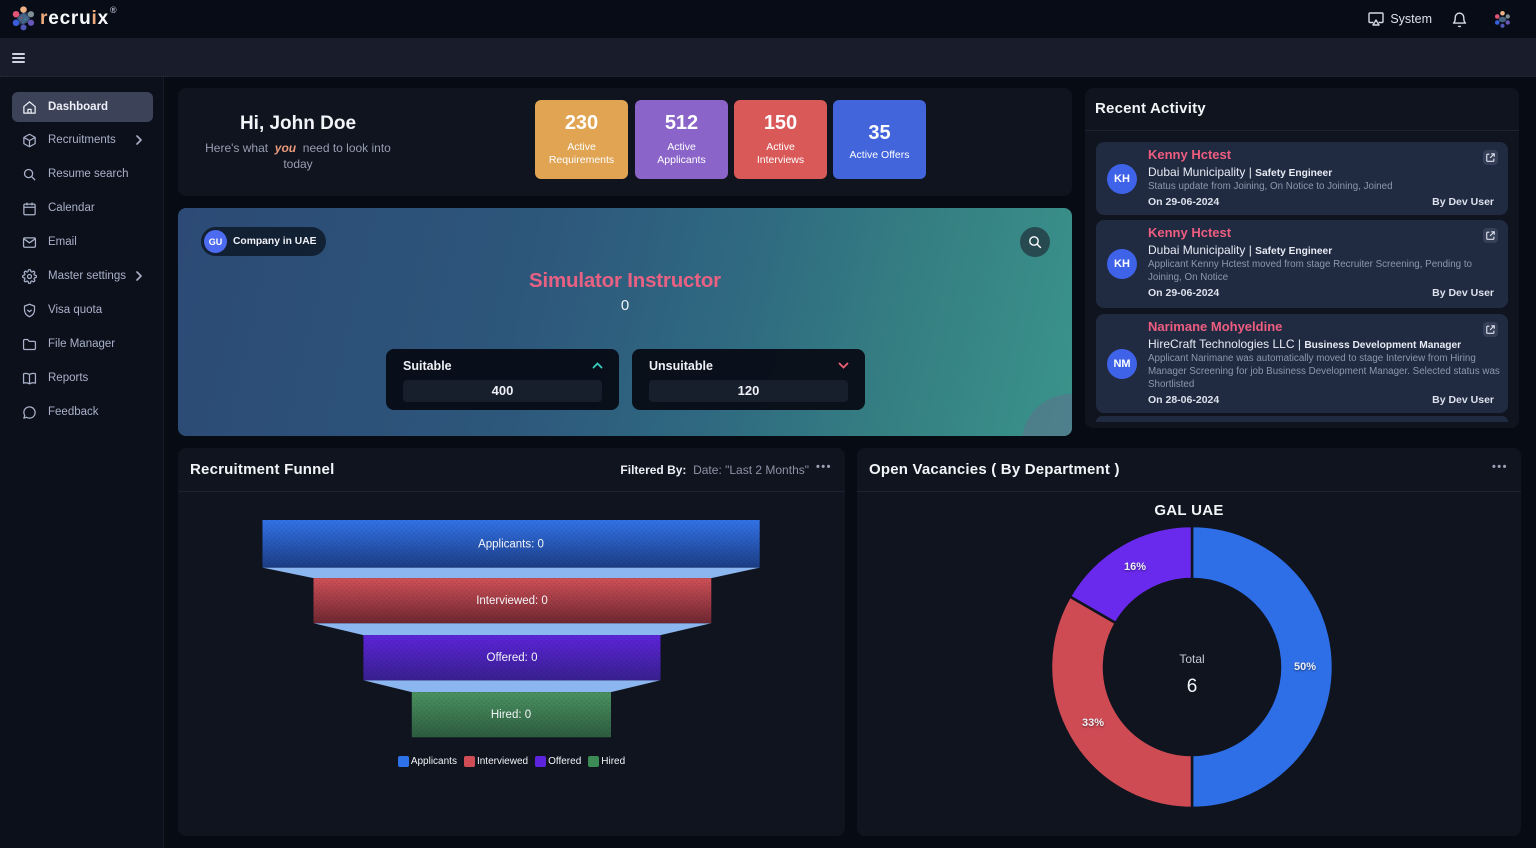  I want to click on svg-text: Applicants: 0, so click(511, 545).